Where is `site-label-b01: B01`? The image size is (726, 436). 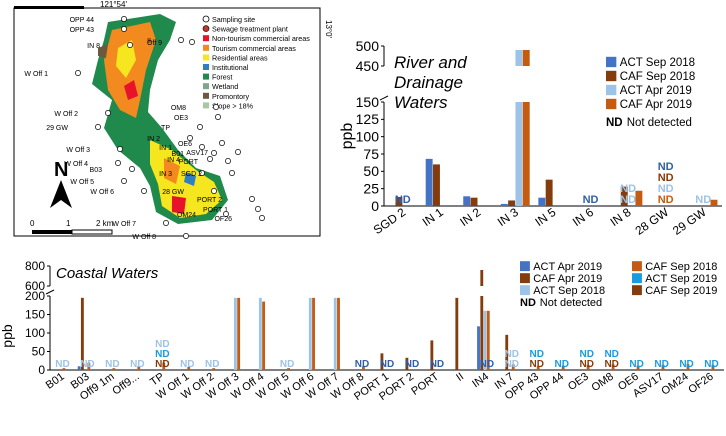
site-label-b01: B01 is located at coordinates (178, 154).